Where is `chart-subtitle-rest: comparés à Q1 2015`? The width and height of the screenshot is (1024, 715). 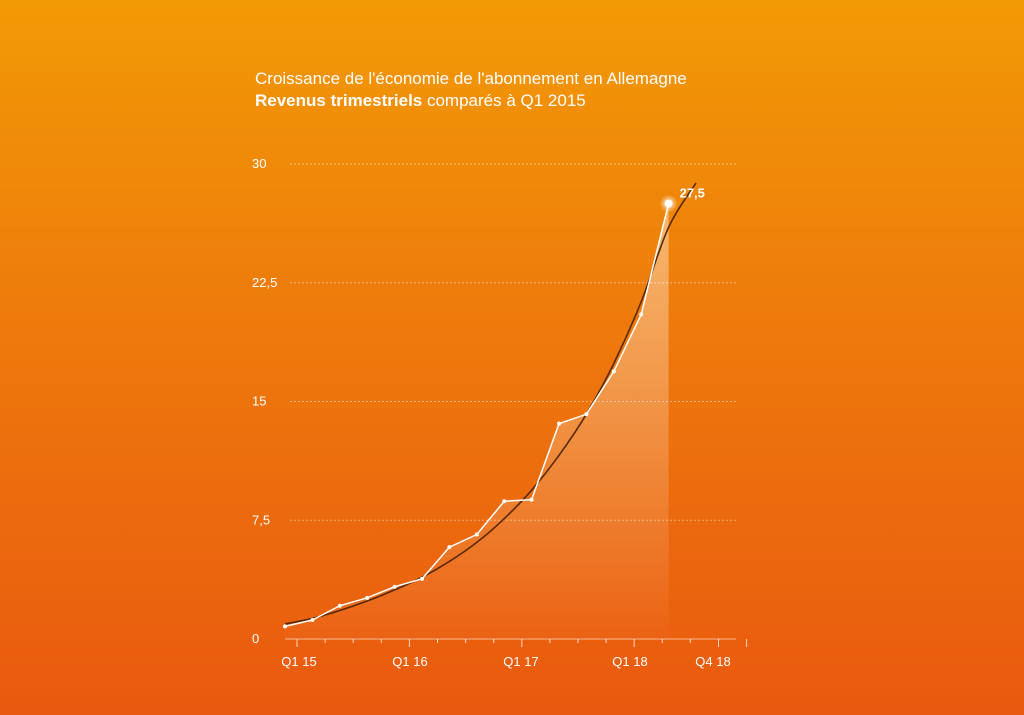
chart-subtitle-rest: comparés à Q1 2015 is located at coordinates (504, 100).